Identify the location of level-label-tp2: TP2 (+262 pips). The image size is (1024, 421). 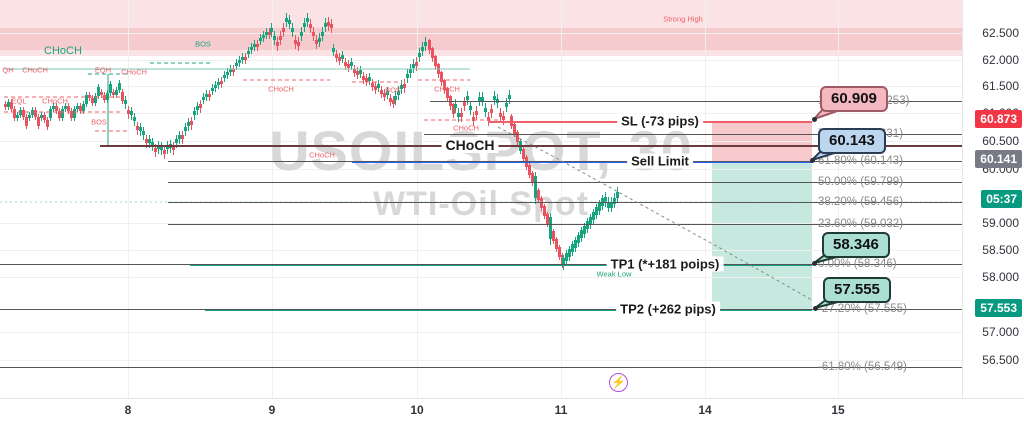
(668, 309).